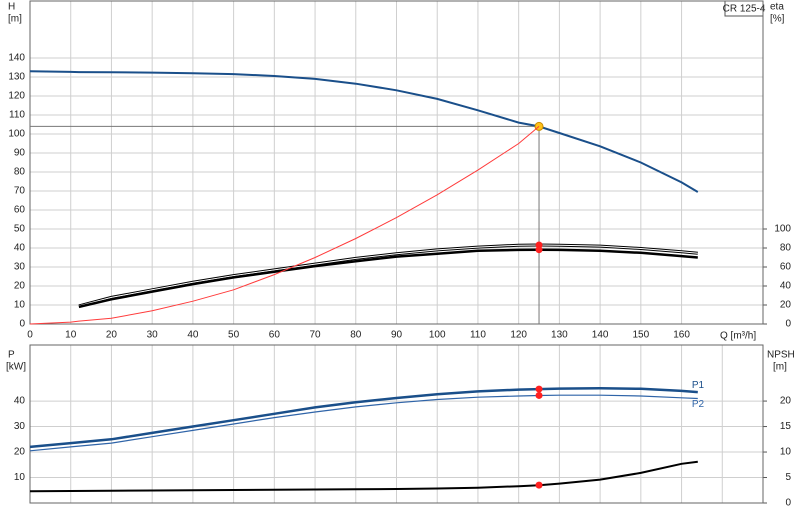 This screenshot has width=800, height=520. I want to click on y-tick-label: 60, so click(20, 210).